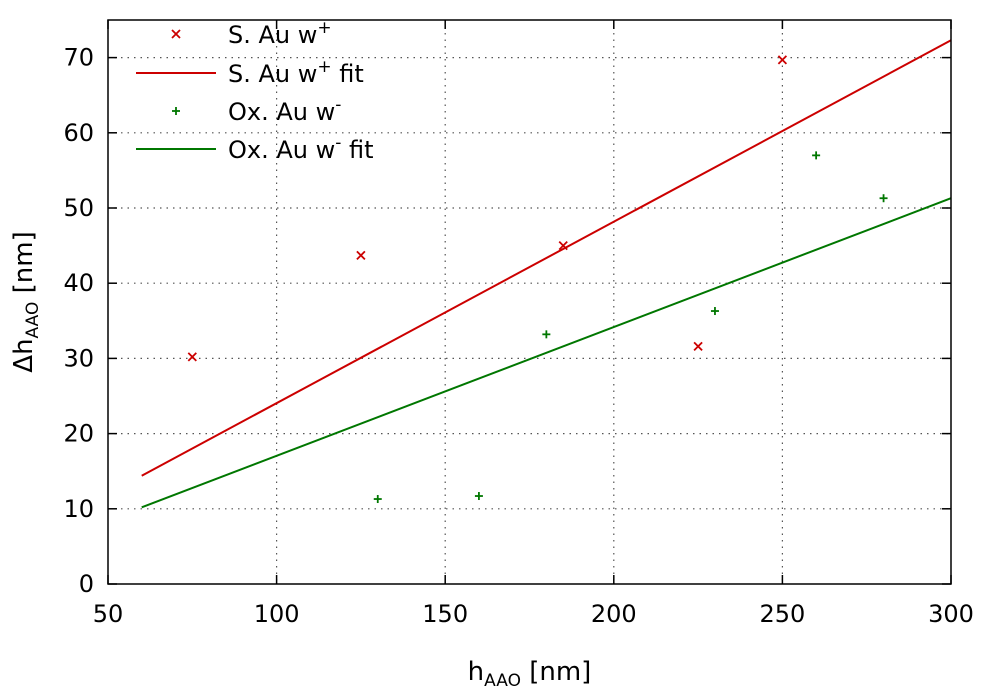 The image size is (981, 691). What do you see at coordinates (296, 72) in the screenshot?
I see `legend-label: S. Au w+ fit` at bounding box center [296, 72].